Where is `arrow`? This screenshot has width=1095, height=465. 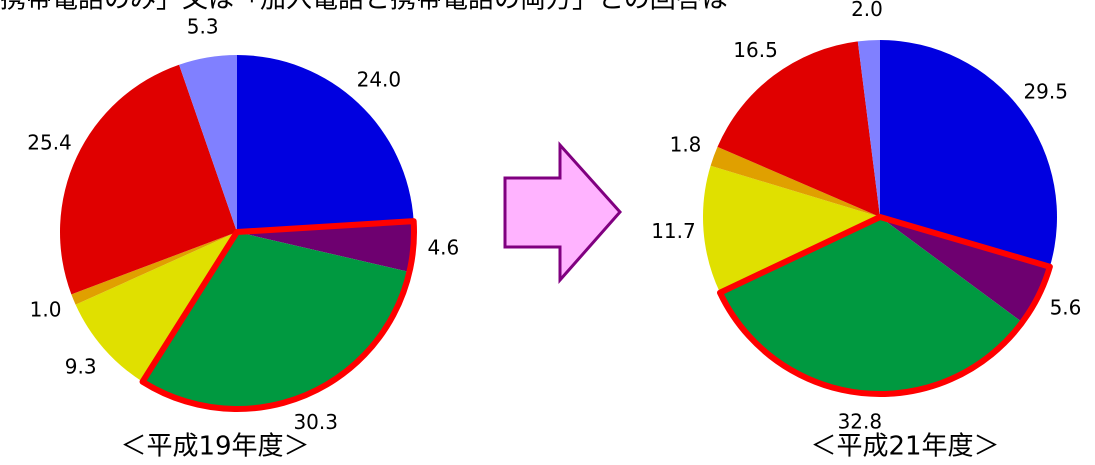 arrow is located at coordinates (563, 212).